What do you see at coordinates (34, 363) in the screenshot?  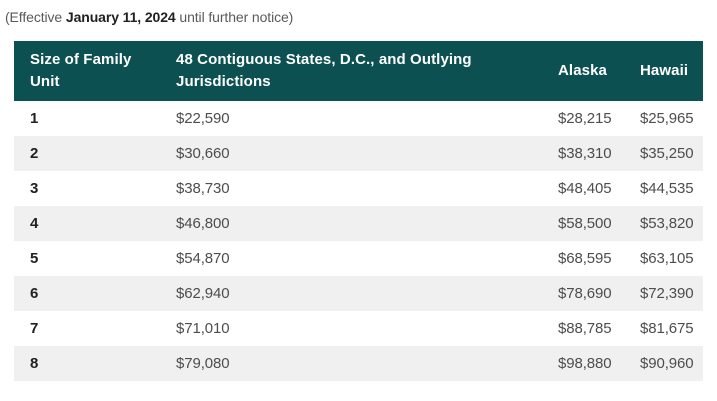 I see `family-size-cell: 8` at bounding box center [34, 363].